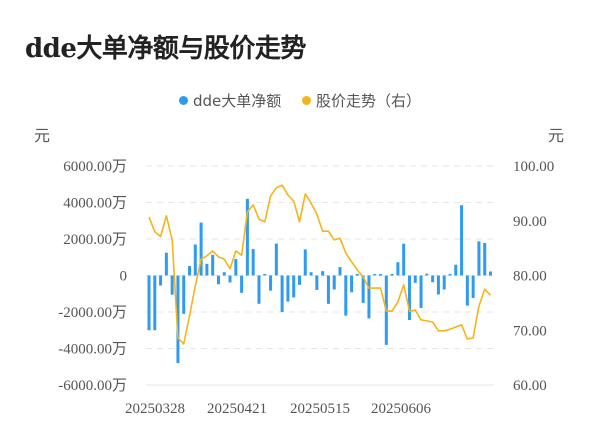 This screenshot has height=446, width=600. I want to click on left-tick-label: 6000.00万, so click(95, 167).